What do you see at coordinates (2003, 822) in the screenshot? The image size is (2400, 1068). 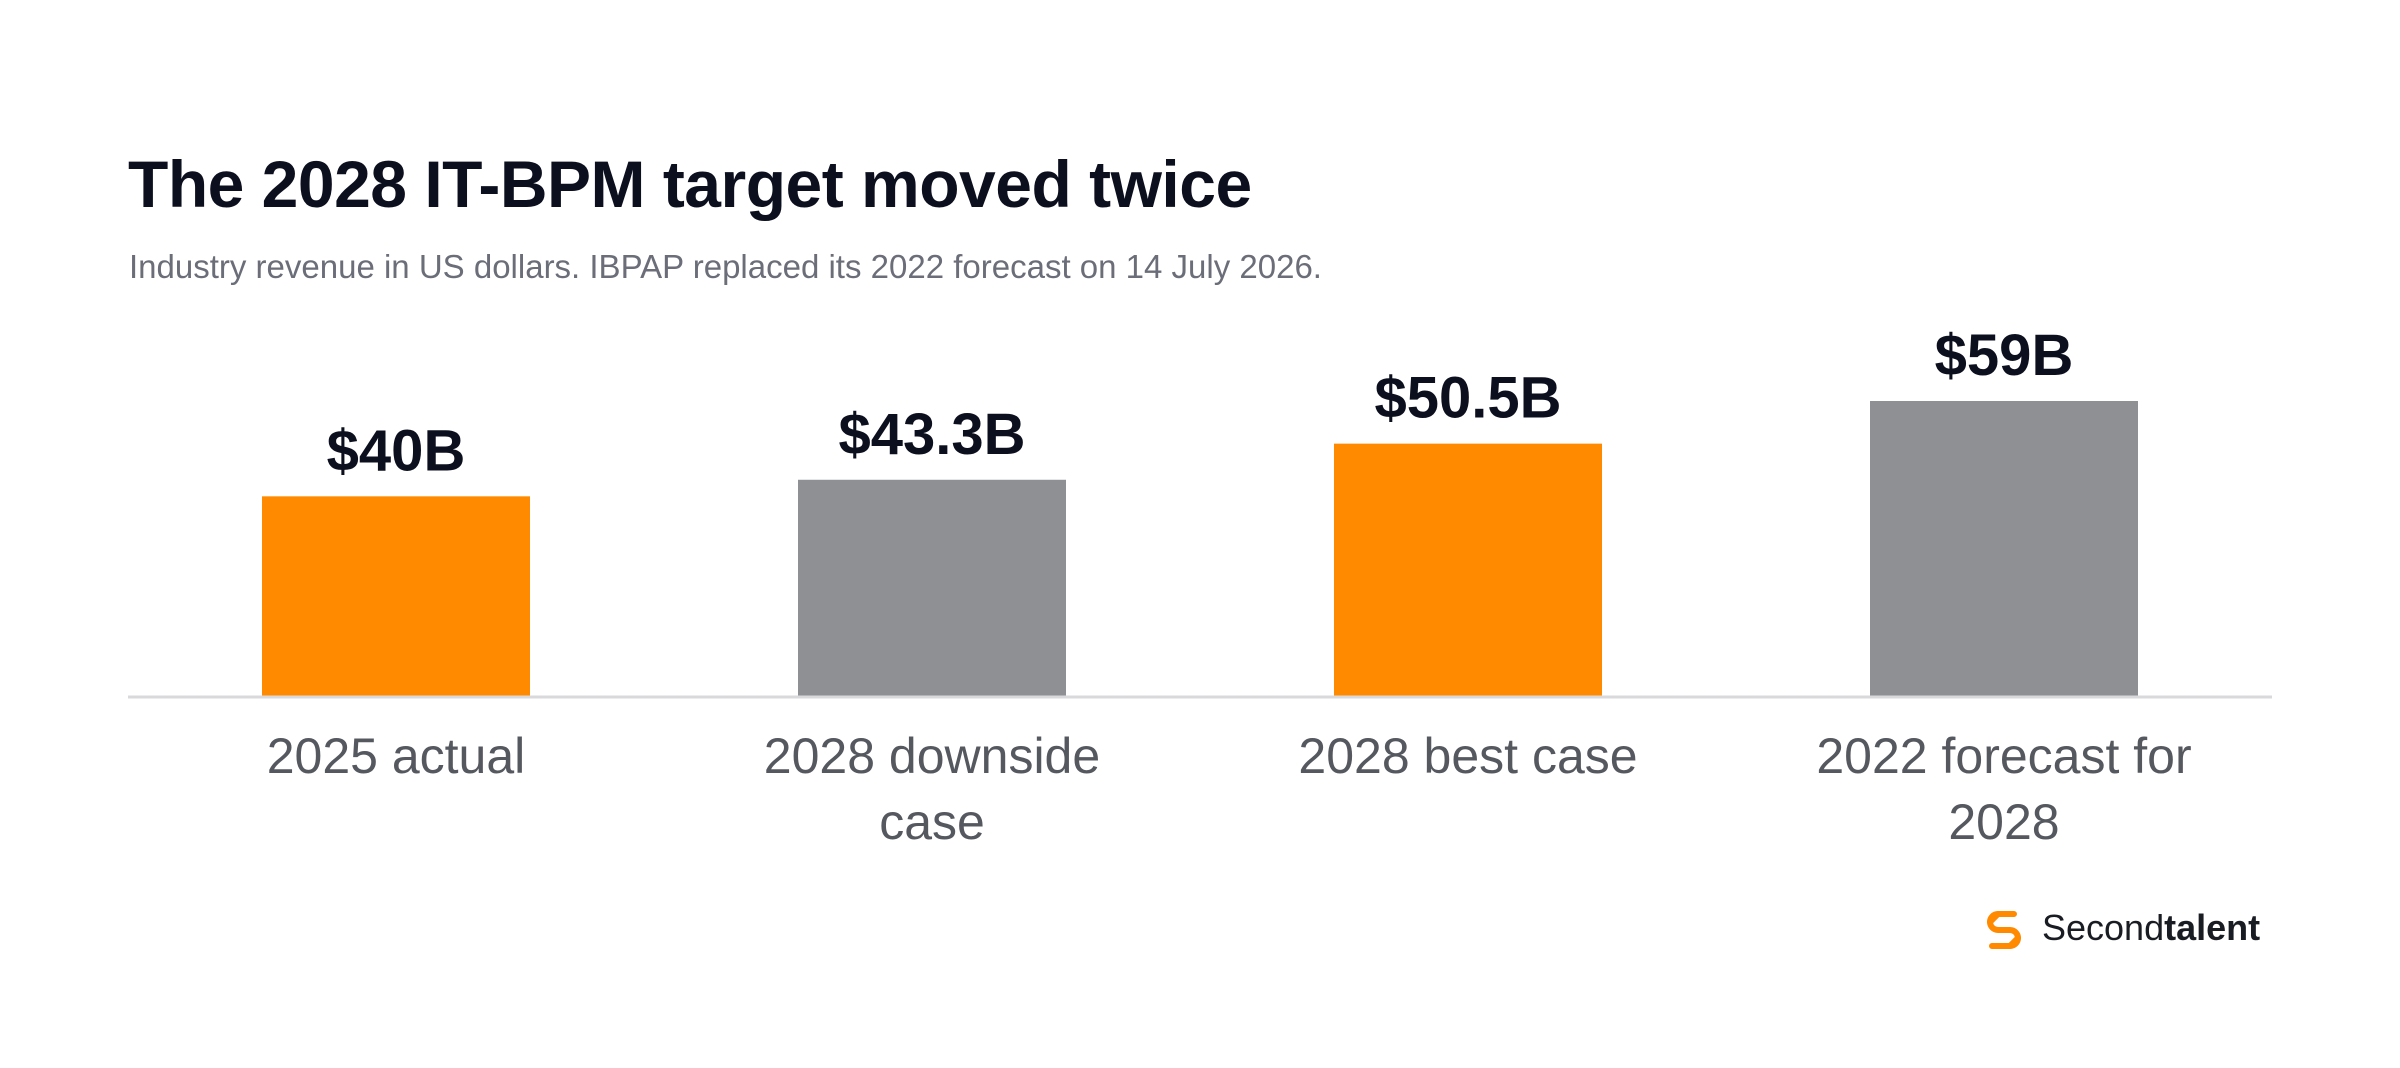 I see `category-label-line: 2028` at bounding box center [2003, 822].